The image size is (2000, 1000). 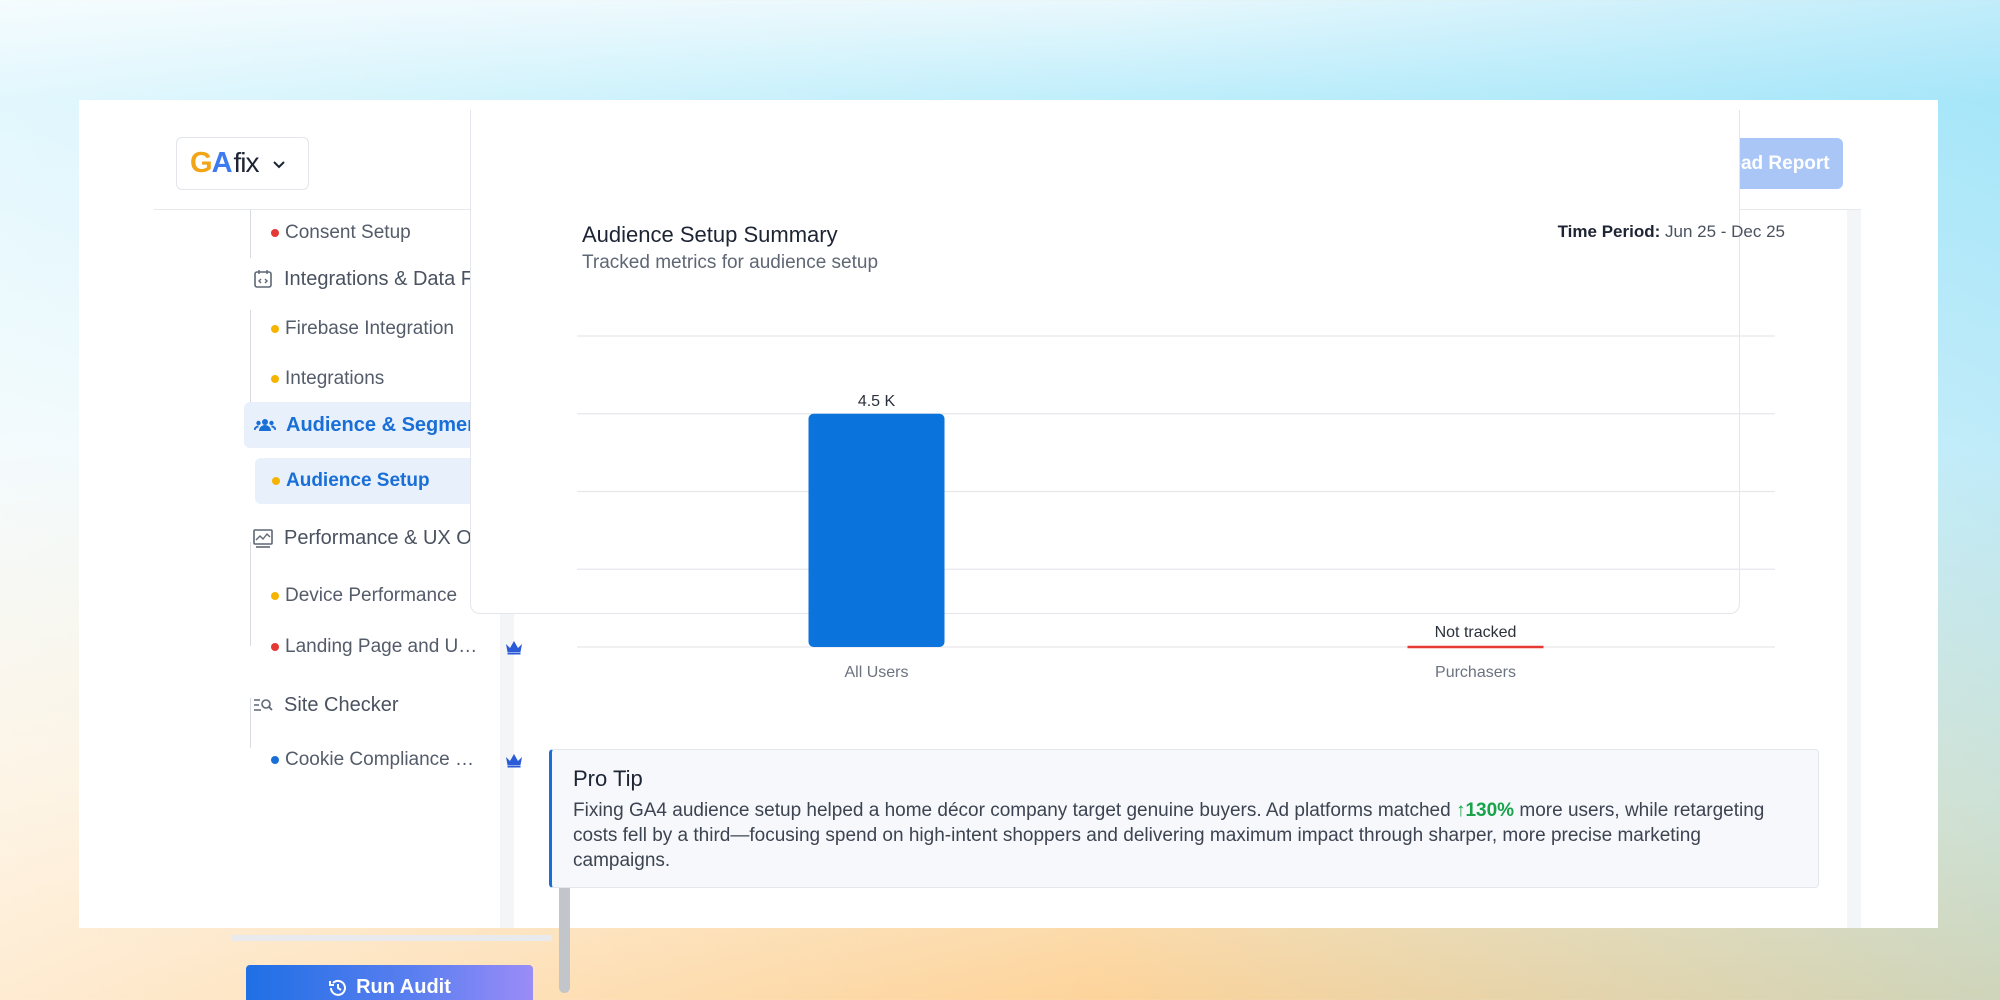 What do you see at coordinates (385, 759) in the screenshot?
I see `sidebar-item-label: Cookie Compliance Checker` at bounding box center [385, 759].